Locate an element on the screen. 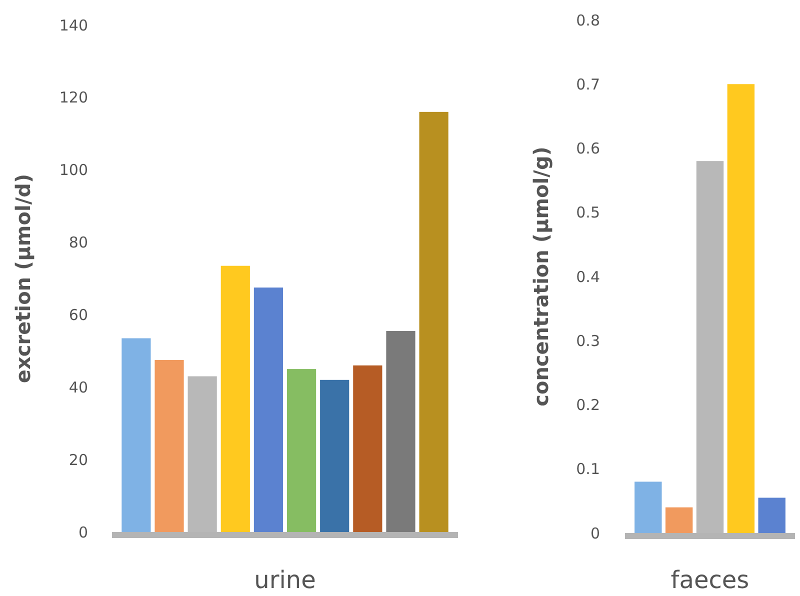 This screenshot has width=800, height=596. y-tick-label: 120 is located at coordinates (73, 97).